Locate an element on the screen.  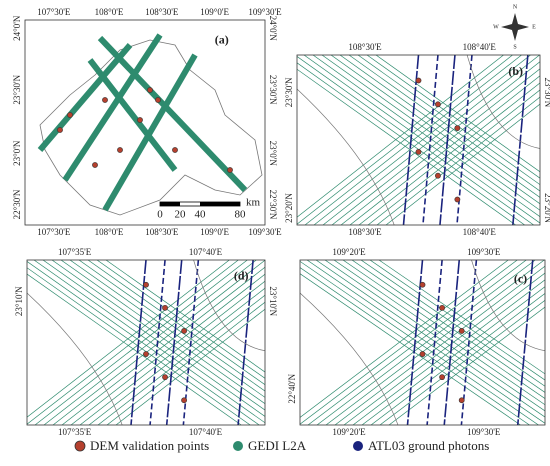
lon-label: 107°35'E is located at coordinates (75, 252).